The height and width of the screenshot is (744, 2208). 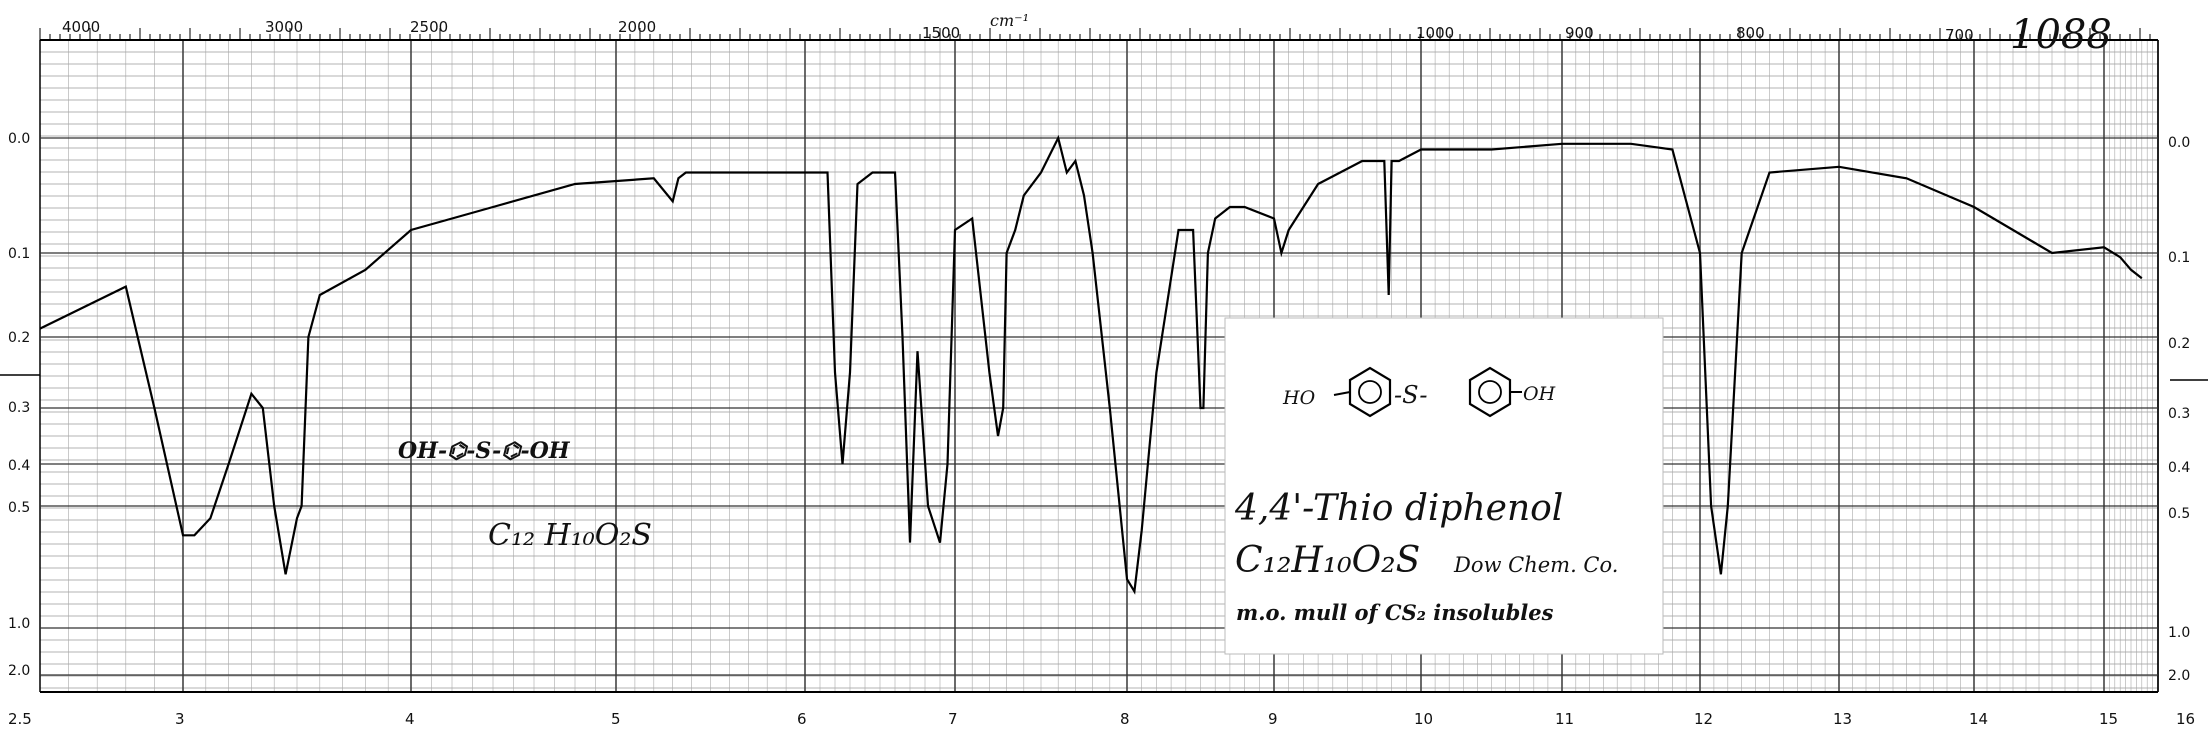 What do you see at coordinates (429, 27) in the screenshot?
I see `top-tick-2500: 2500` at bounding box center [429, 27].